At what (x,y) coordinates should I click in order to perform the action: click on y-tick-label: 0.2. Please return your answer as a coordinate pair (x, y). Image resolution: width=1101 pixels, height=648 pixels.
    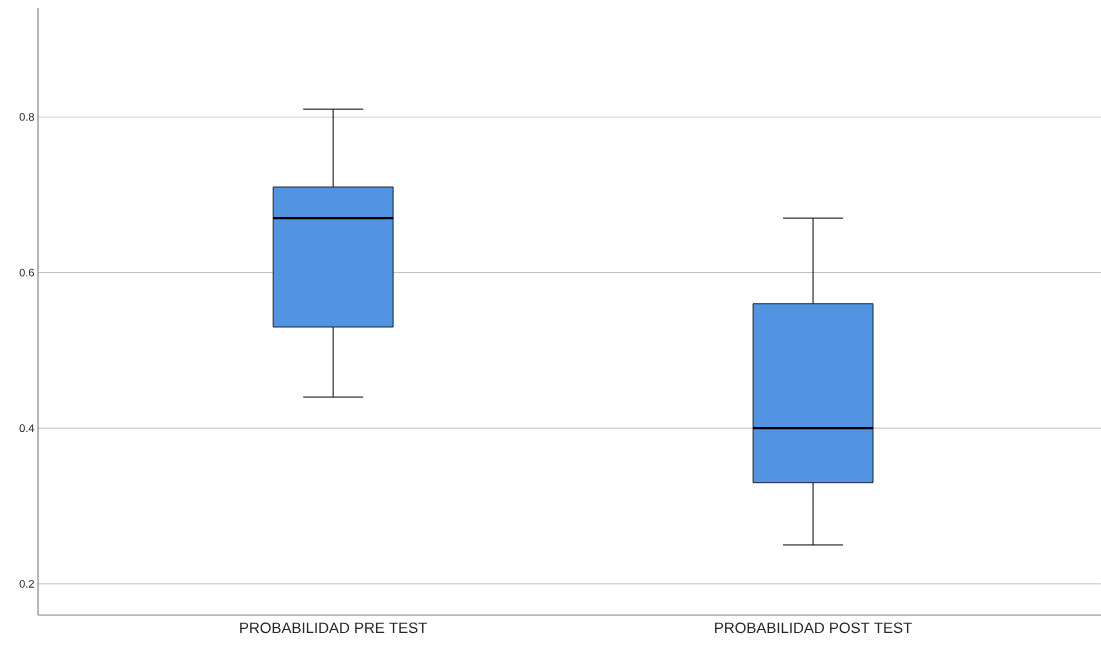
    Looking at the image, I should click on (26, 583).